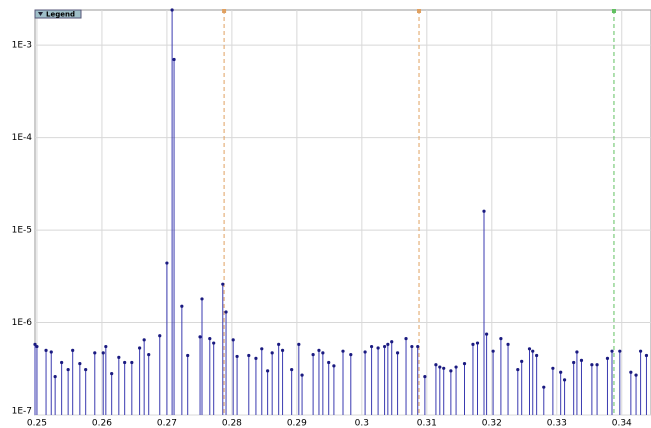 The image size is (651, 428). Describe the element at coordinates (58, 14) in the screenshot. I see `legend-button: Legend` at that location.